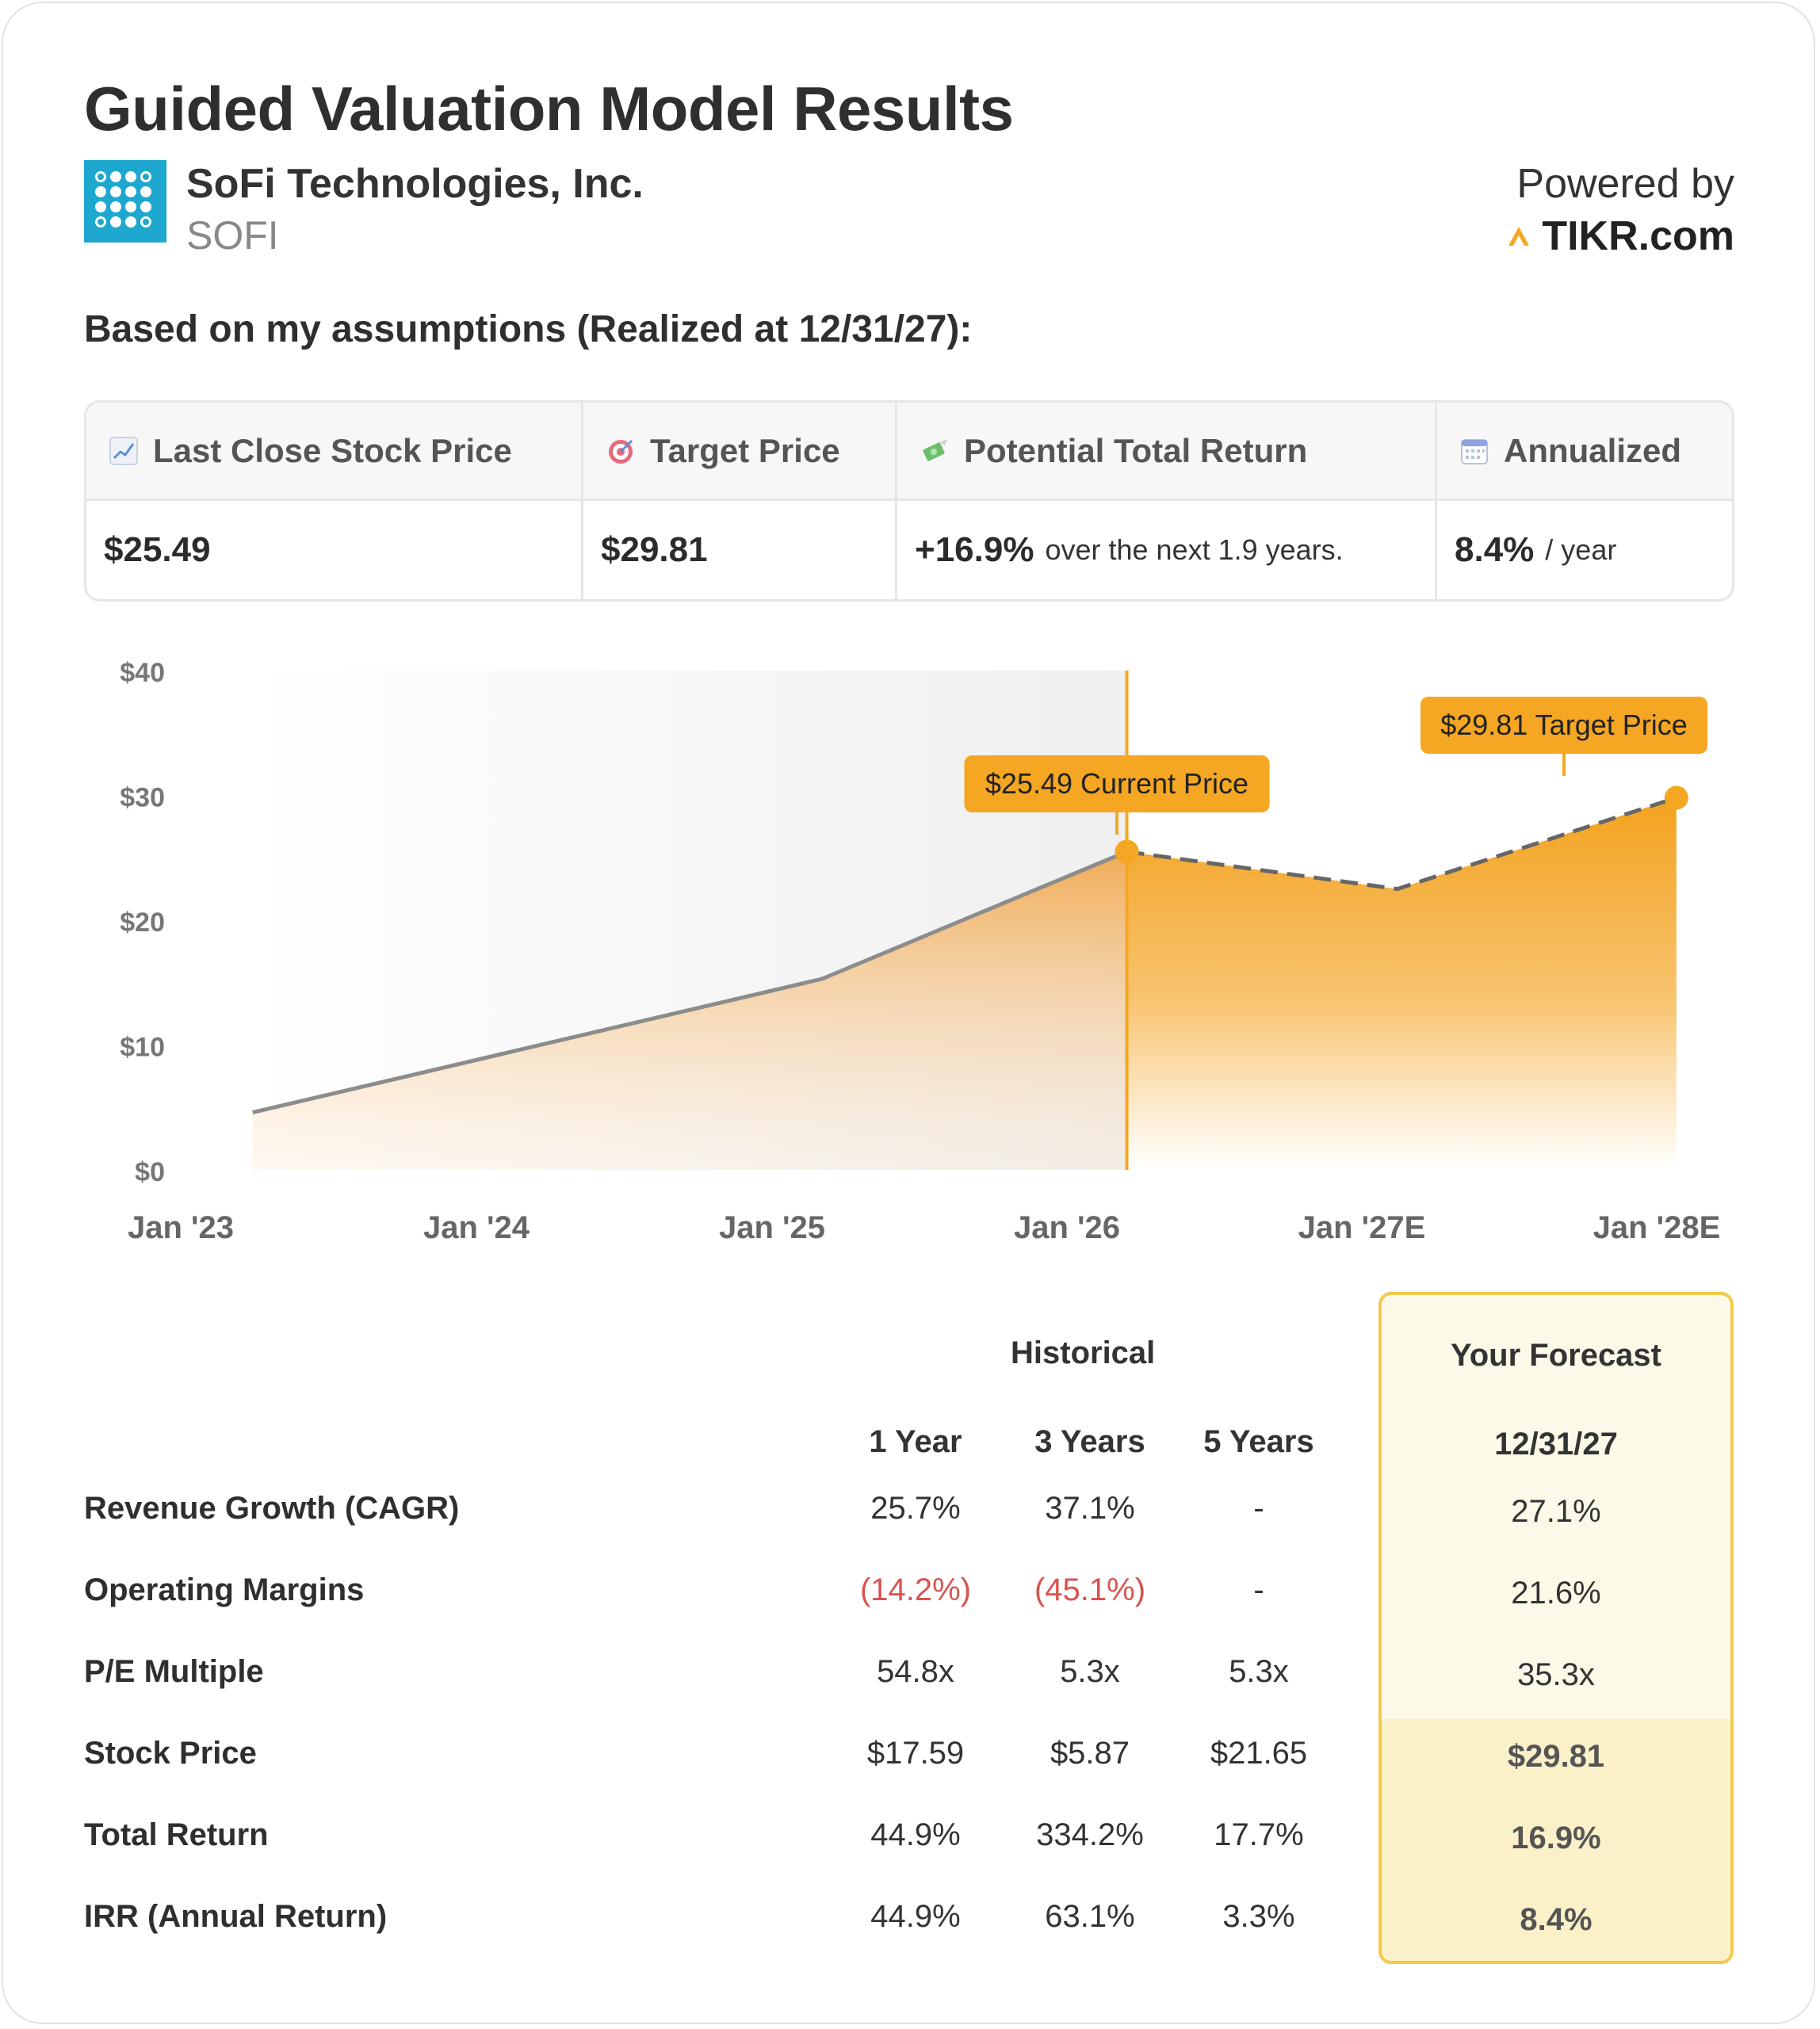 Image resolution: width=1820 pixels, height=2029 pixels. What do you see at coordinates (272, 1508) in the screenshot?
I see `row-label: Revenue Growth (CAGR)` at bounding box center [272, 1508].